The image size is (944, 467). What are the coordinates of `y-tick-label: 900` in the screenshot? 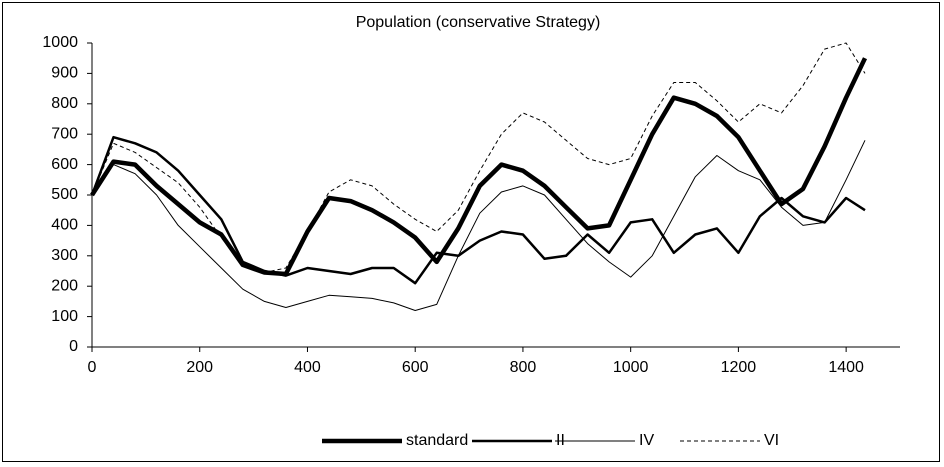 It's located at (64, 73).